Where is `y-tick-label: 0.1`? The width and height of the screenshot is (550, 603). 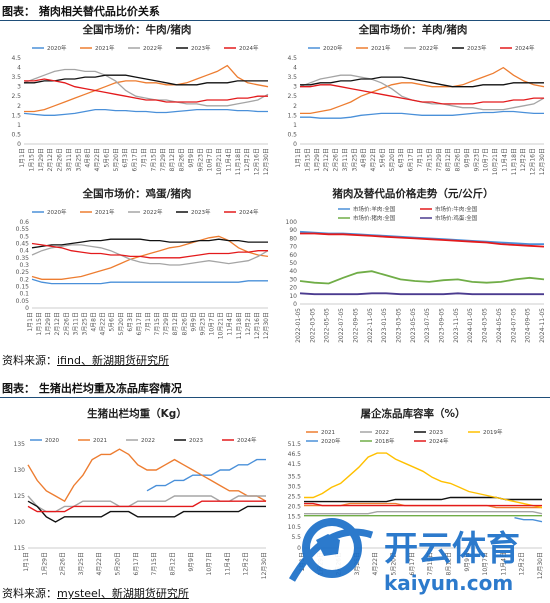
y-tick-label: 0.1 is located at coordinates (24, 294).